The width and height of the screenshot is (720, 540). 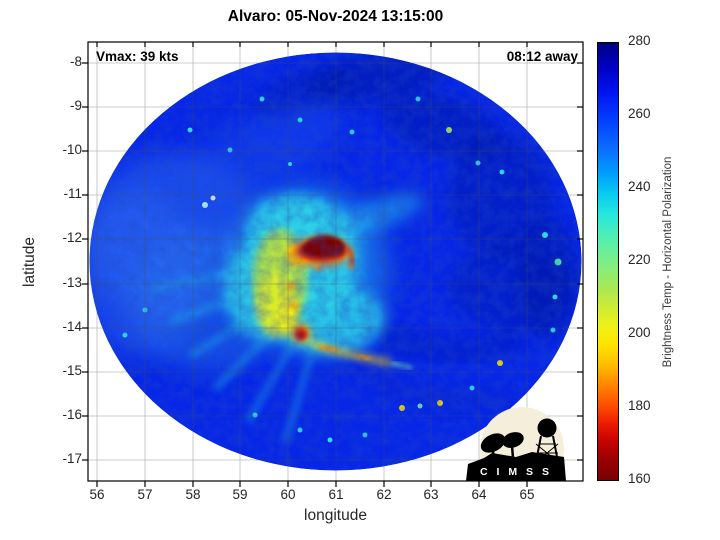 I want to click on y-axis-label: latitude, so click(x=29, y=262).